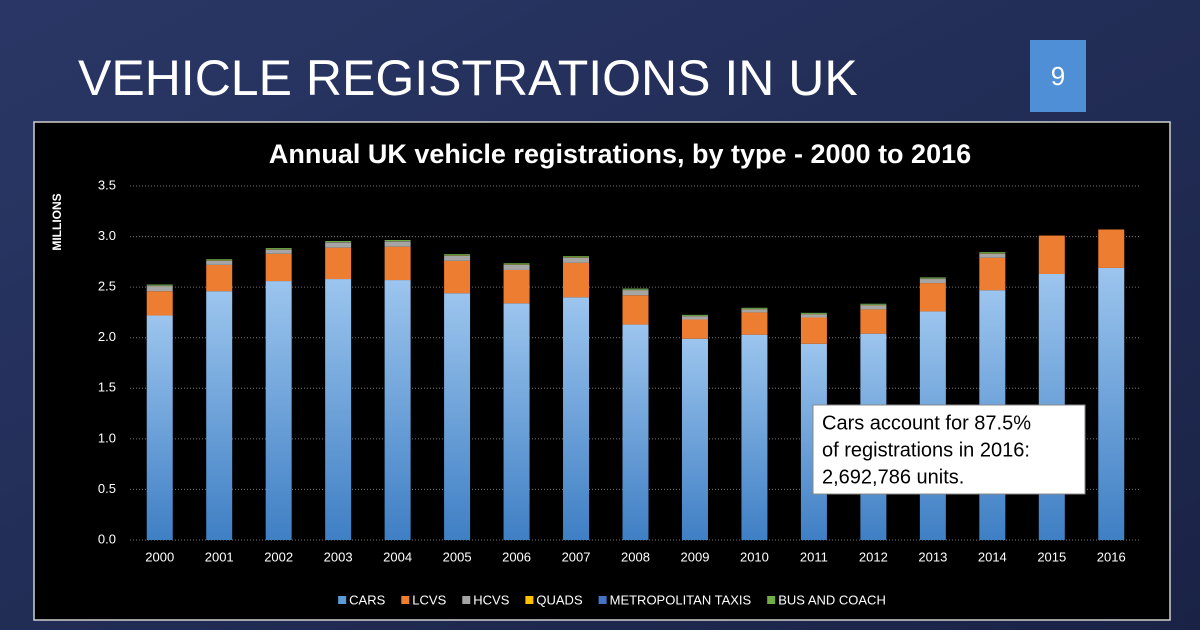  Describe the element at coordinates (926, 423) in the screenshot. I see `annotation-line: Cars account for 87.5%` at that location.